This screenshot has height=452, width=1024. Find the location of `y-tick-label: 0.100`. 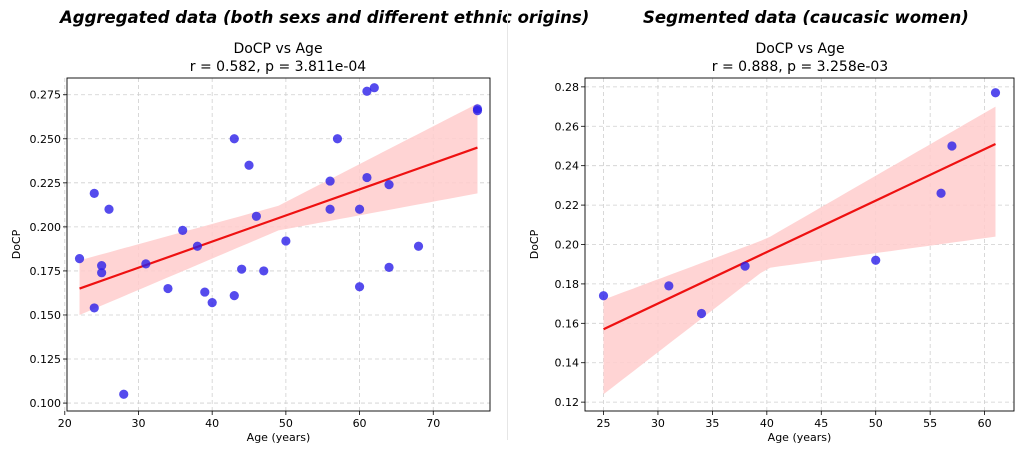

y-tick-label: 0.100 is located at coordinates (46, 403).